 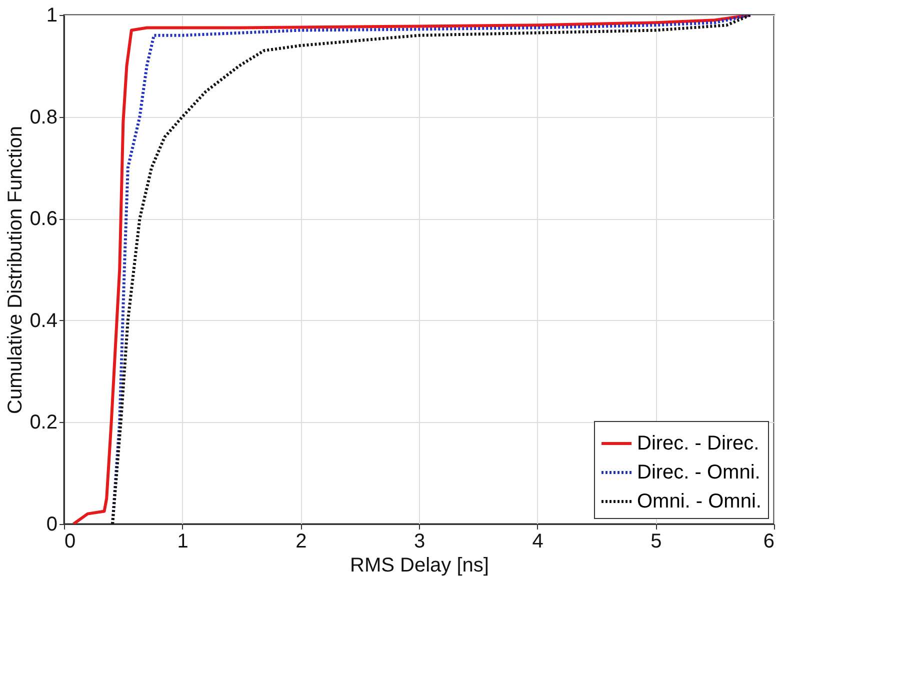 I want to click on y-tick-label: 1, so click(x=52, y=15).